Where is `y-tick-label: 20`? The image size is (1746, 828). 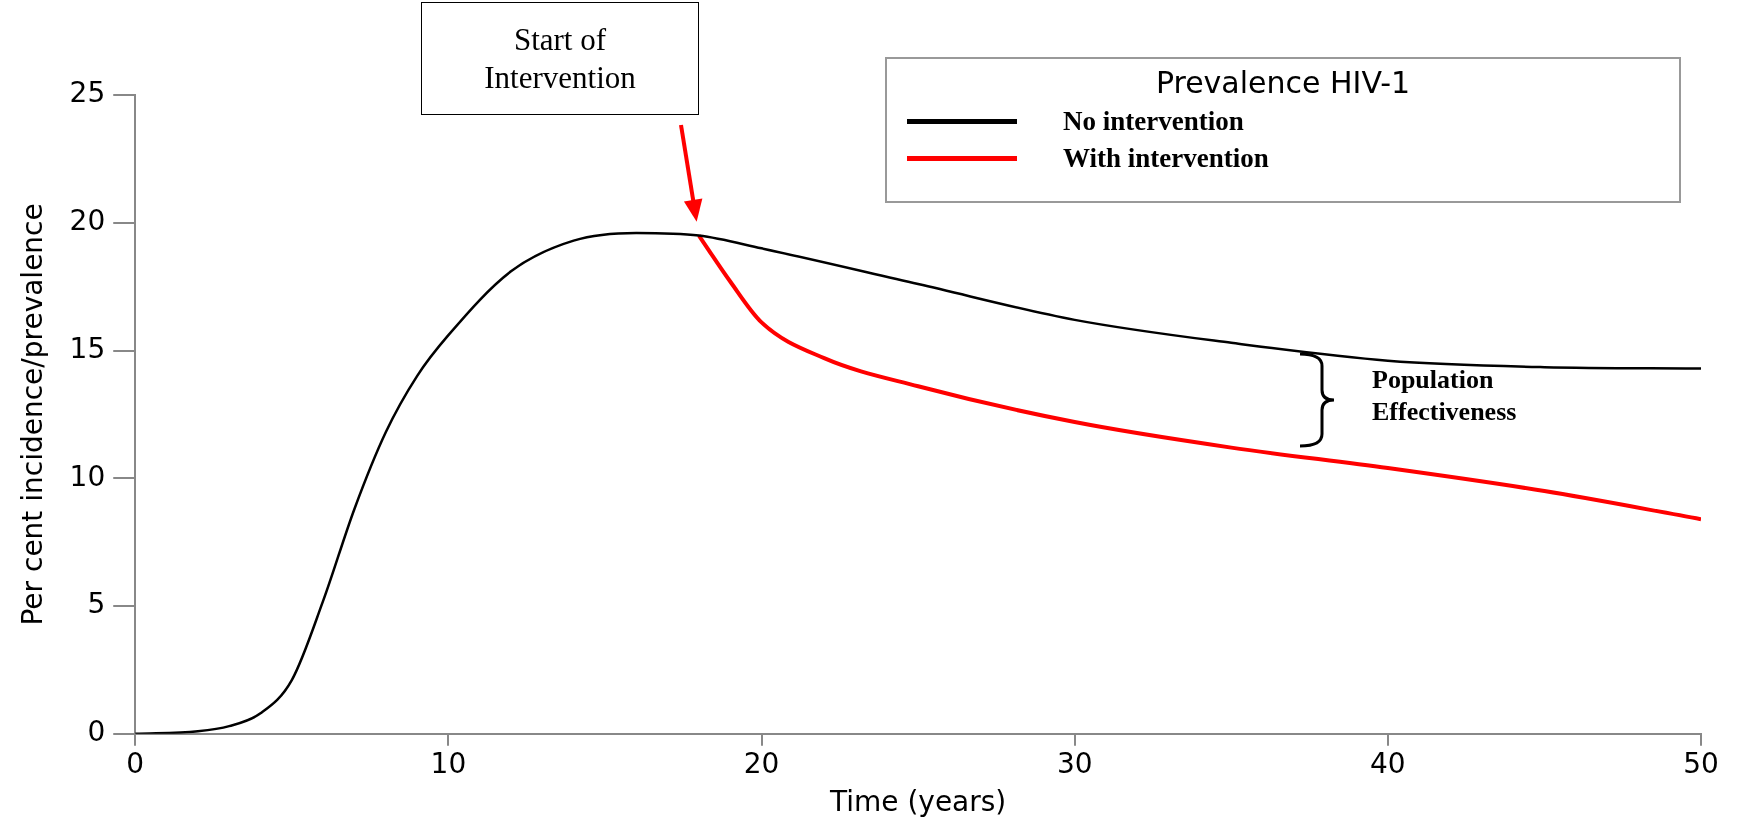 y-tick-label: 20 is located at coordinates (87, 221).